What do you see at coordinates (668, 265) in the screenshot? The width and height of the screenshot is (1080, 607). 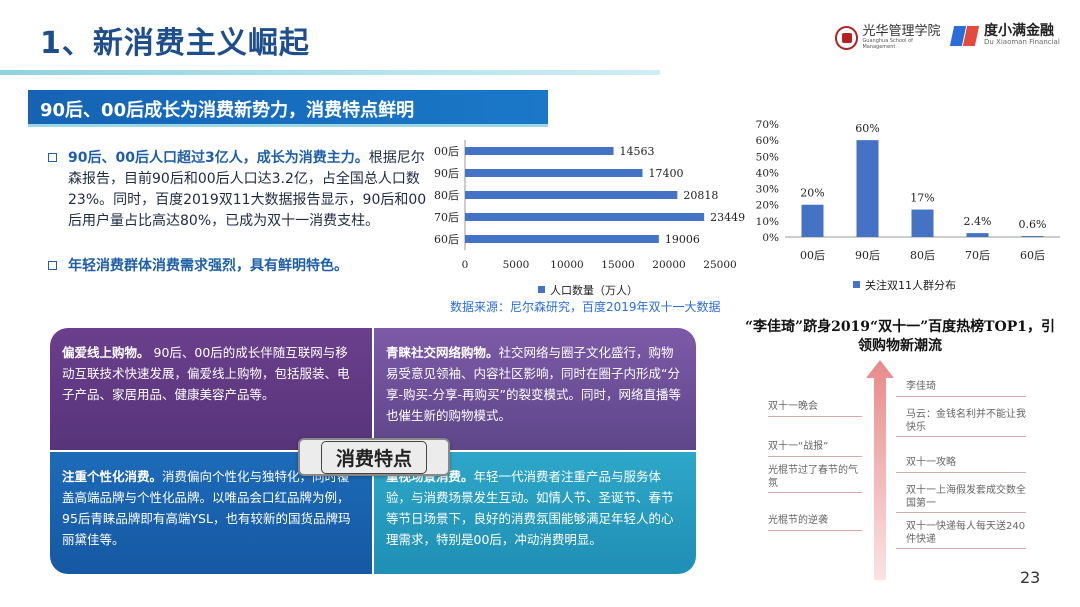 I see `x-tick-label: 20000` at bounding box center [668, 265].